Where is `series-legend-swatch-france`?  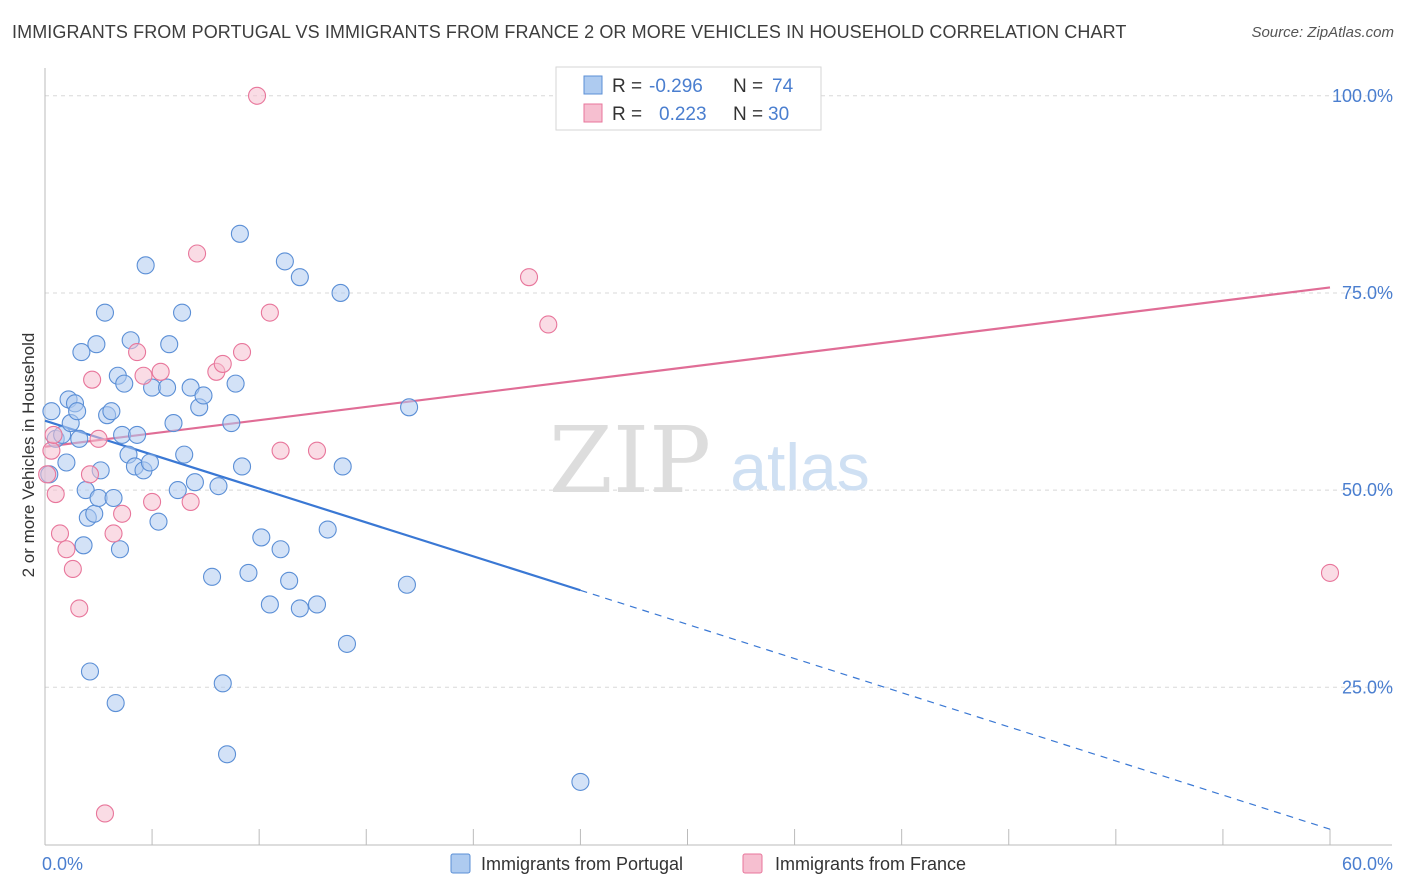
series-legend-swatch-france is located at coordinates (752, 863).